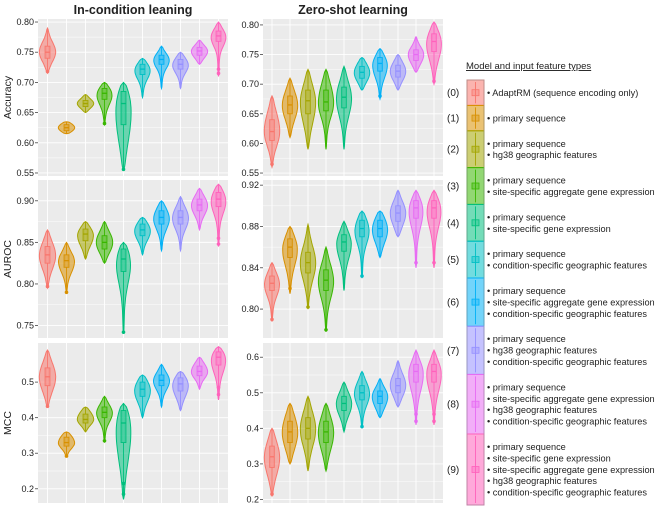 This screenshot has height=510, width=667. I want to click on violin-(2), so click(308, 266).